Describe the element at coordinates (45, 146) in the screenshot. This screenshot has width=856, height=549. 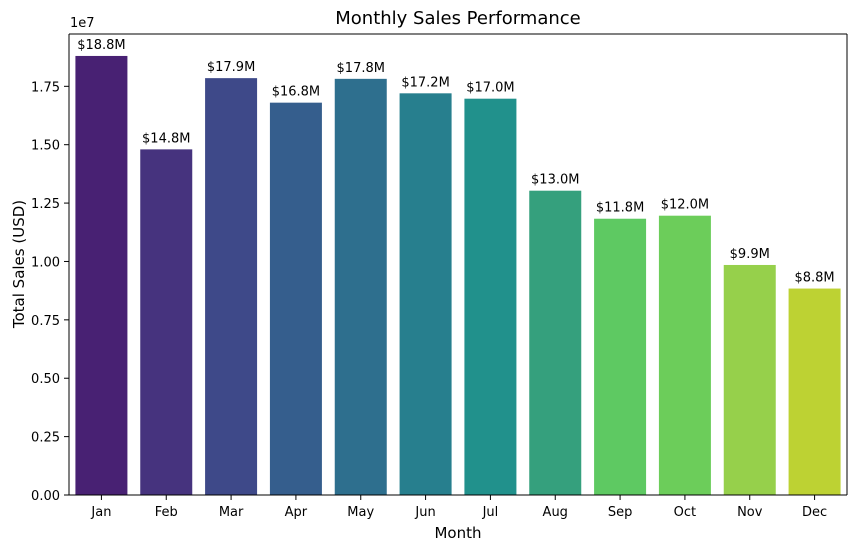
I see `y-tick-label: 1.50` at that location.